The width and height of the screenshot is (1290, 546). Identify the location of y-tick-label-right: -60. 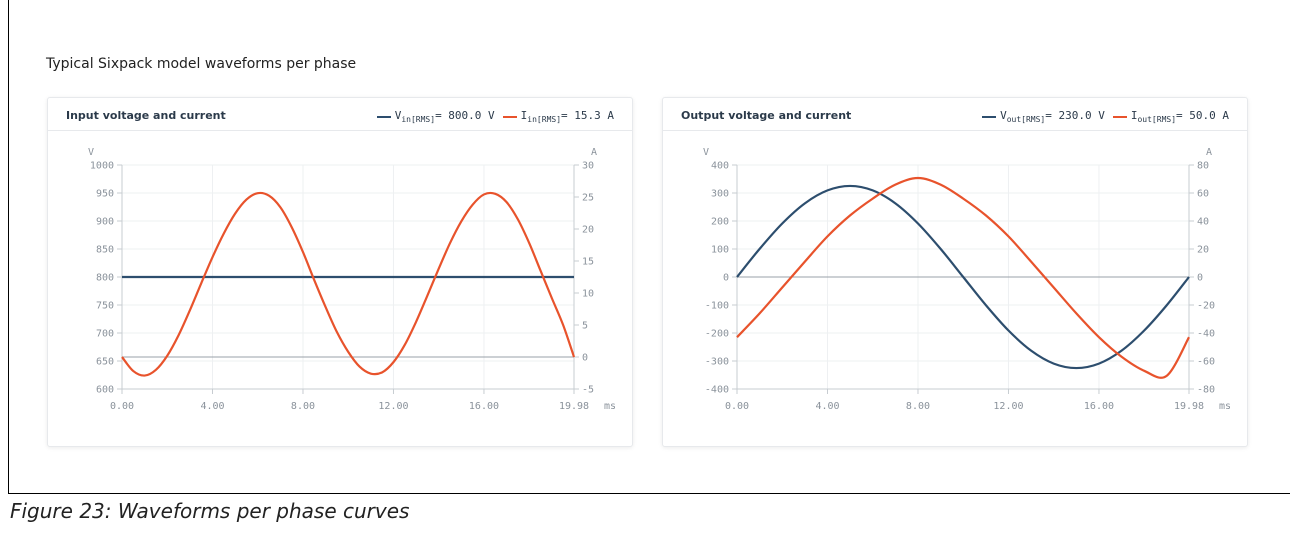
(1206, 362).